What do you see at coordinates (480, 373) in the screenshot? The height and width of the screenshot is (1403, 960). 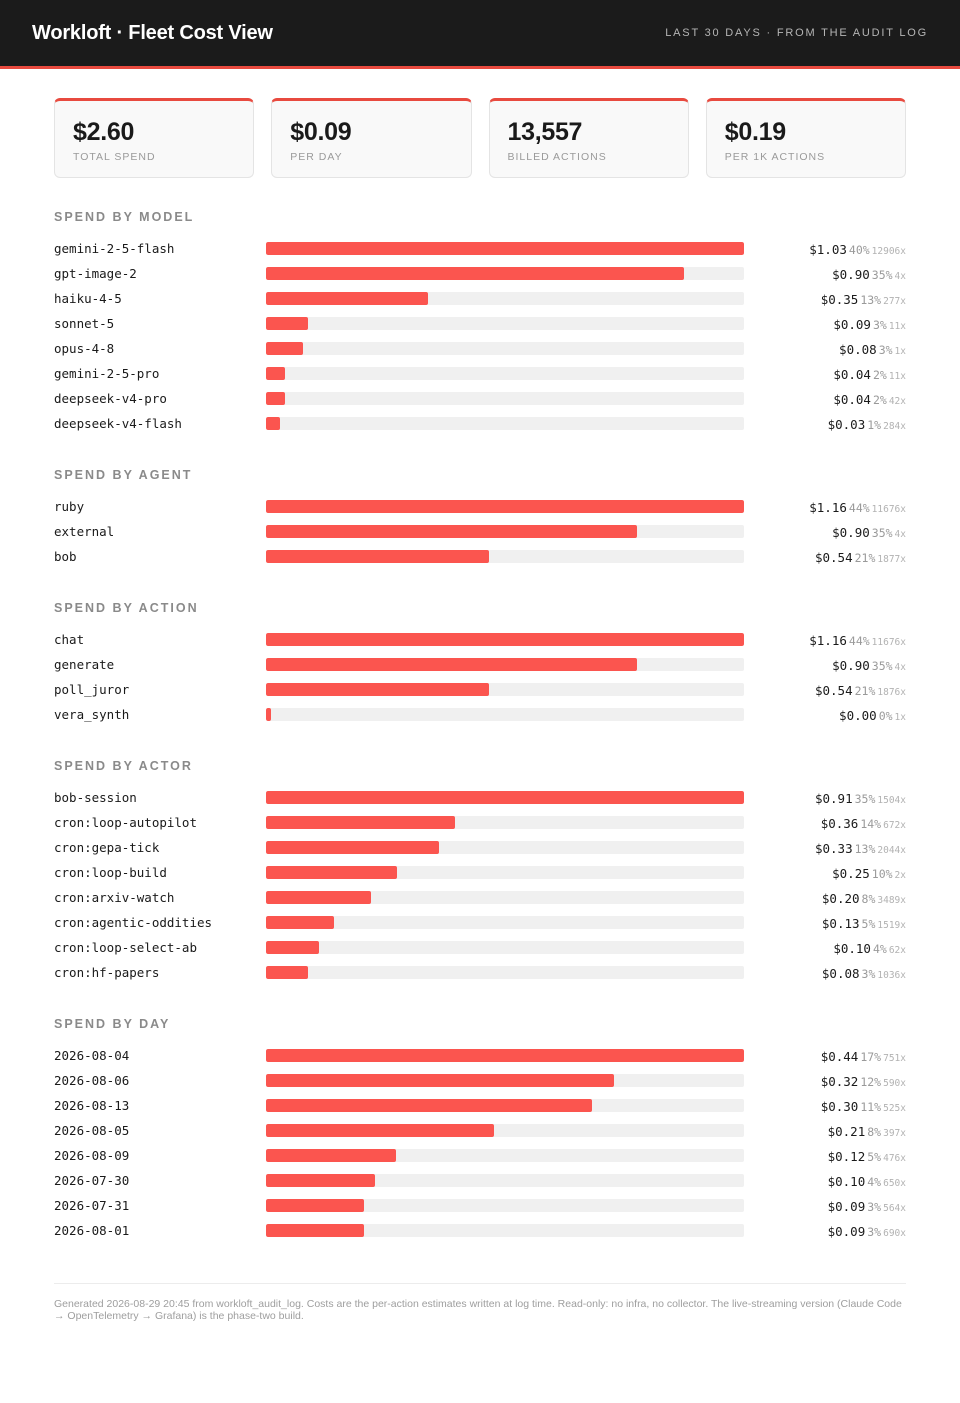 I see `bar-row: gemini-2-5-pro $0.04 2% 11x` at bounding box center [480, 373].